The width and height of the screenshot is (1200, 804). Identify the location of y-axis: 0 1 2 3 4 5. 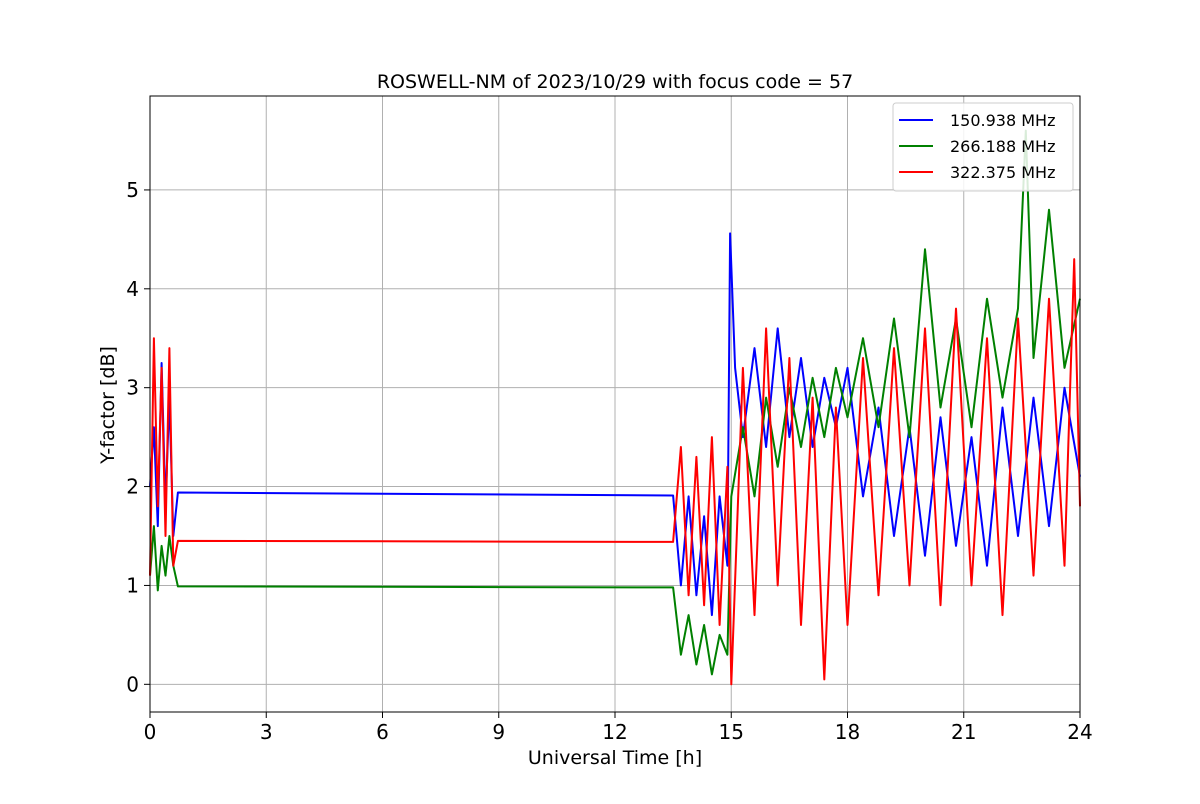
(138, 437).